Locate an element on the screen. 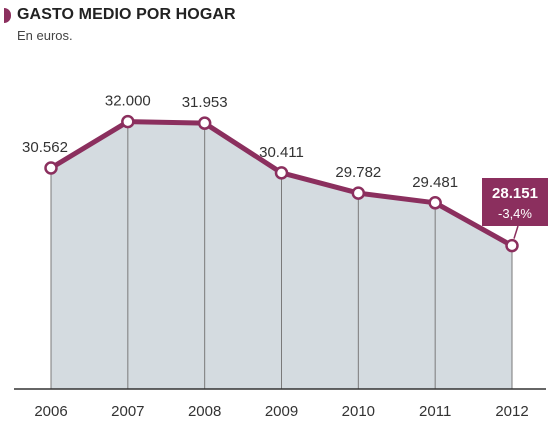  data-point-2011 is located at coordinates (435, 203).